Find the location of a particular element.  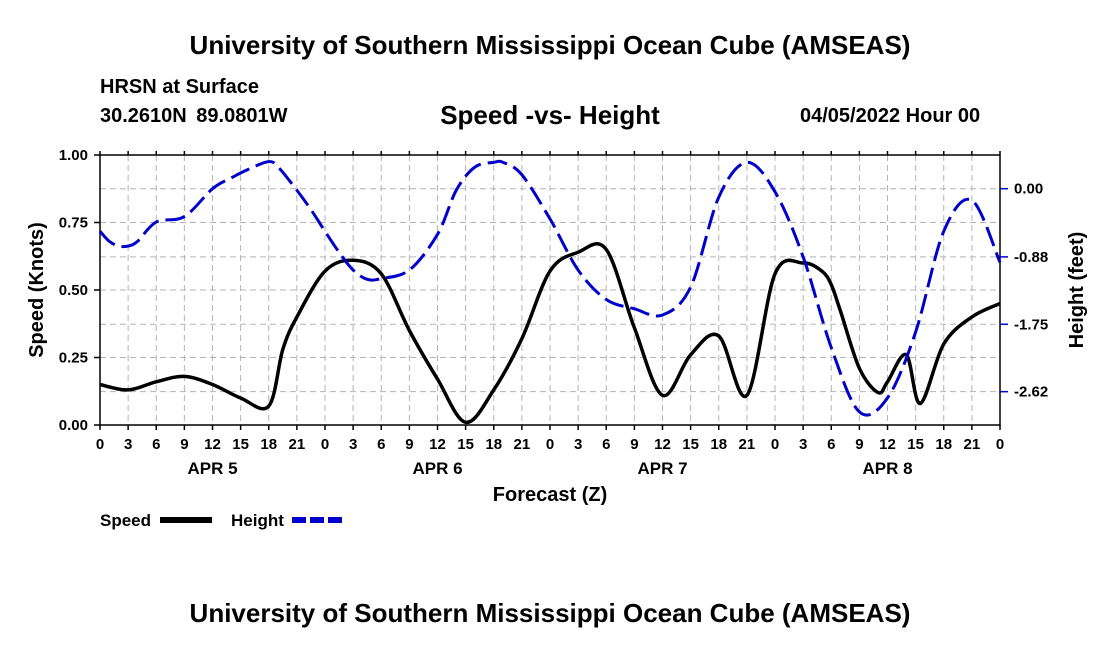

day-label: APR 8 is located at coordinates (887, 468).